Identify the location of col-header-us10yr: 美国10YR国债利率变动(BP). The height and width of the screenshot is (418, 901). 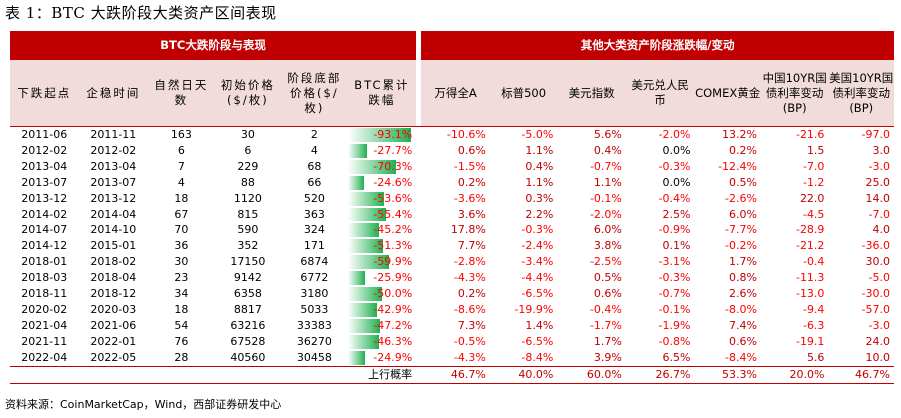
(861, 93).